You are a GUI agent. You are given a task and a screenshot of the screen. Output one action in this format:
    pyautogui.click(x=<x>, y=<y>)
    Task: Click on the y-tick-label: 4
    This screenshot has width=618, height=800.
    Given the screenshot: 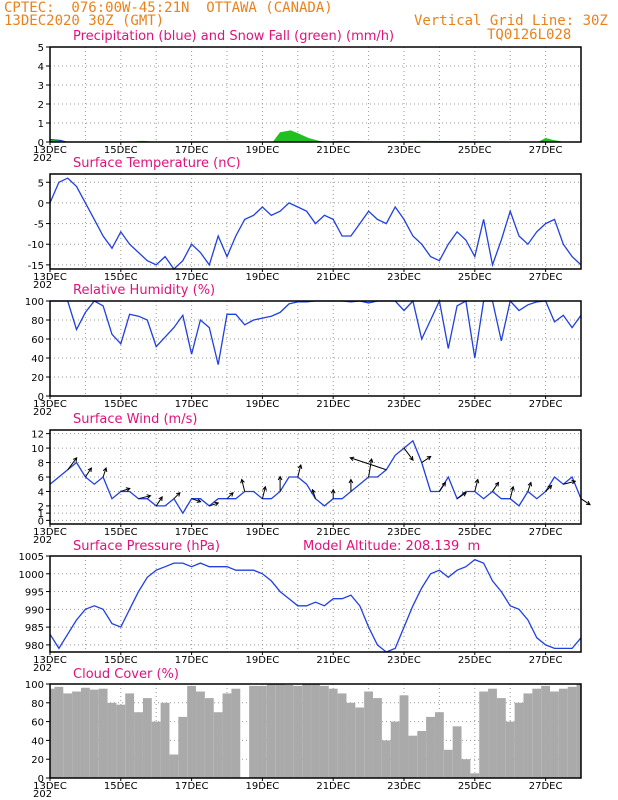 What is the action you would take?
    pyautogui.click(x=41, y=67)
    